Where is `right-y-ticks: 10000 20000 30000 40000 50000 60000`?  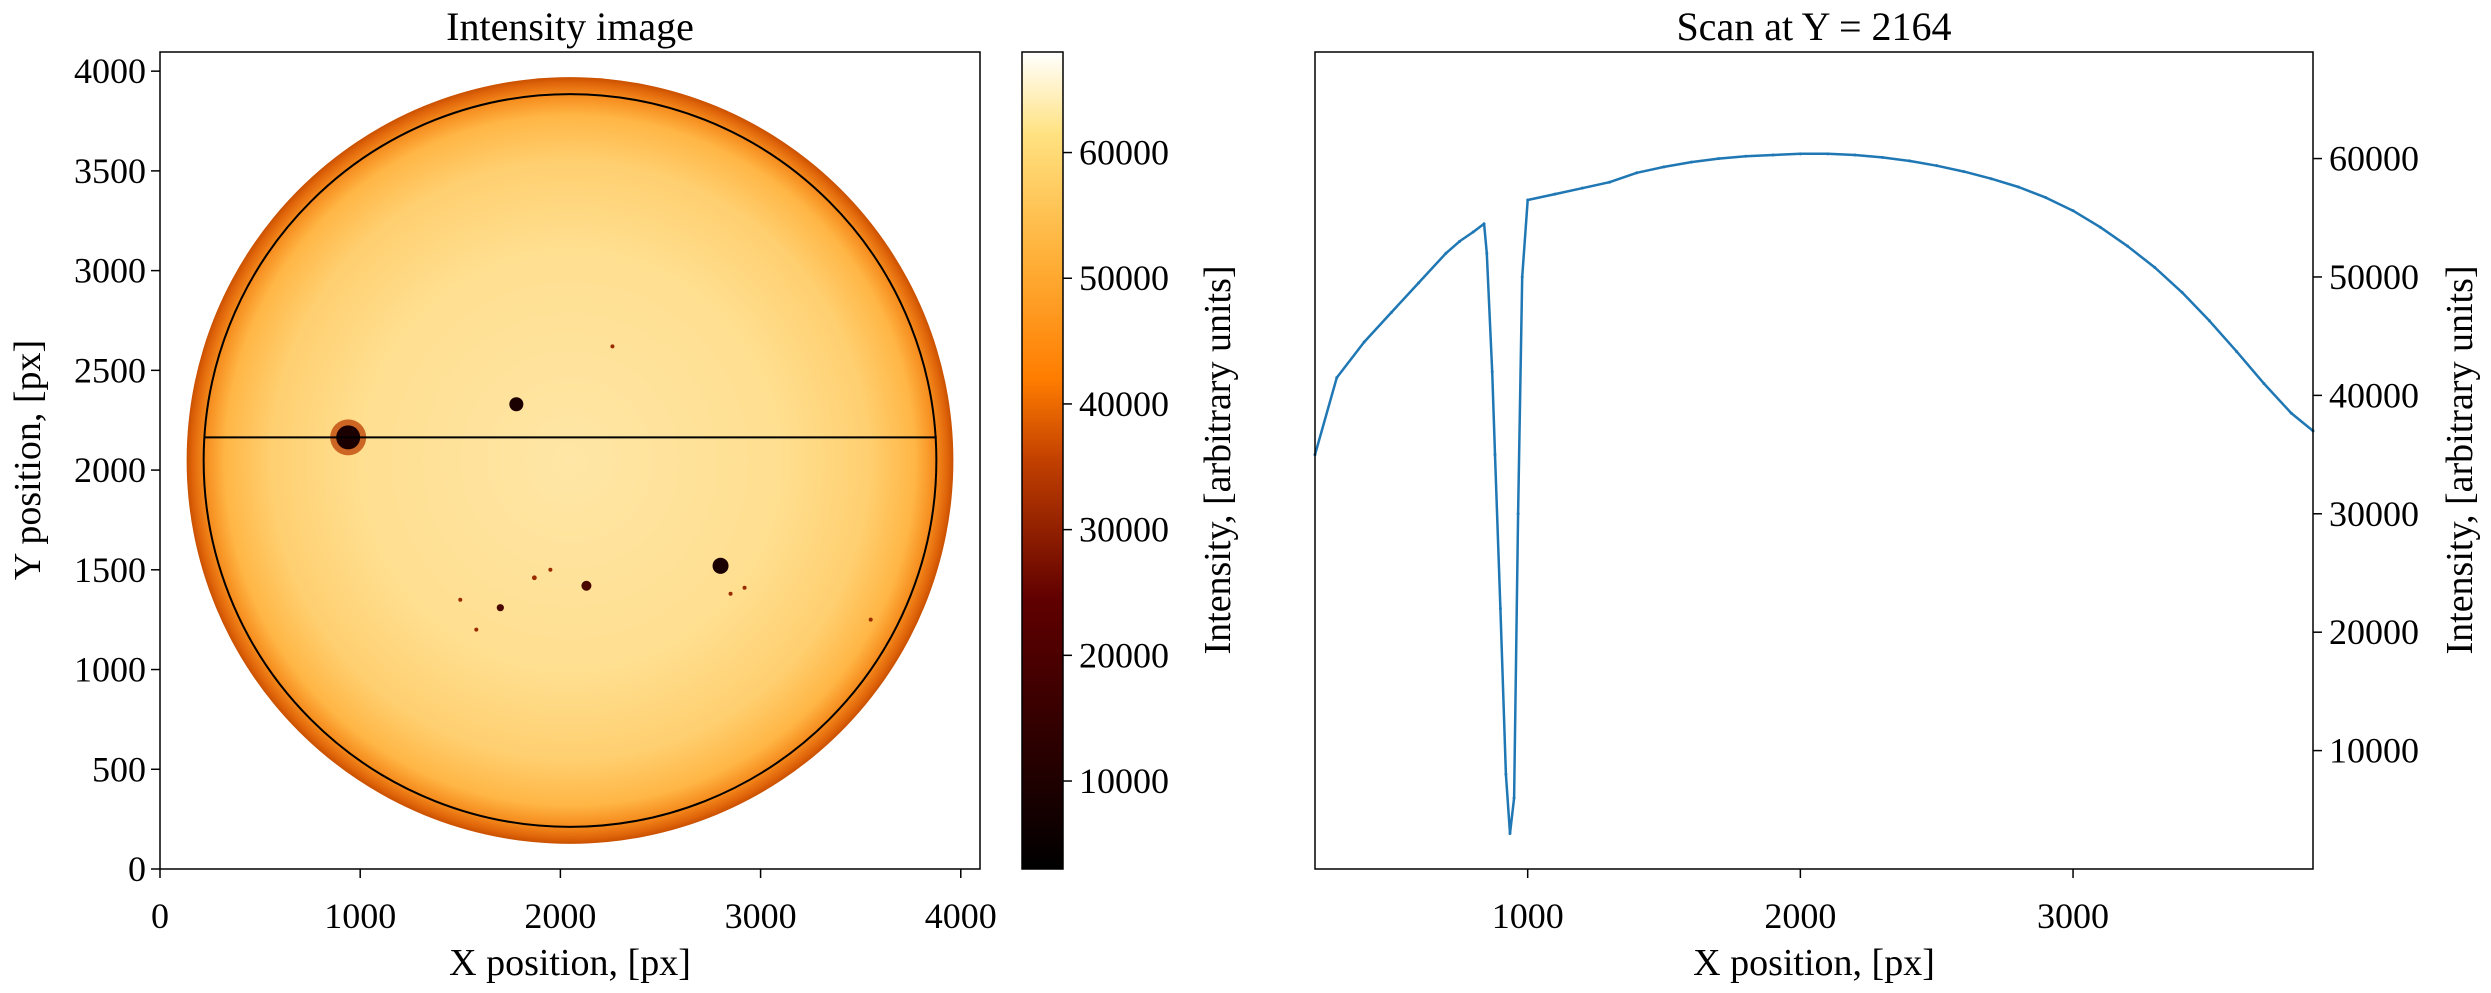
right-y-ticks: 10000 20000 30000 40000 50000 60000 is located at coordinates (2366, 455).